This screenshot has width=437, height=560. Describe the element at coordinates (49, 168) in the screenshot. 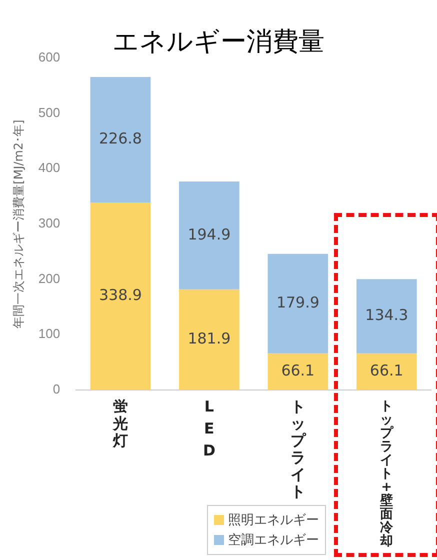

I see `y-tick-label: 400` at that location.